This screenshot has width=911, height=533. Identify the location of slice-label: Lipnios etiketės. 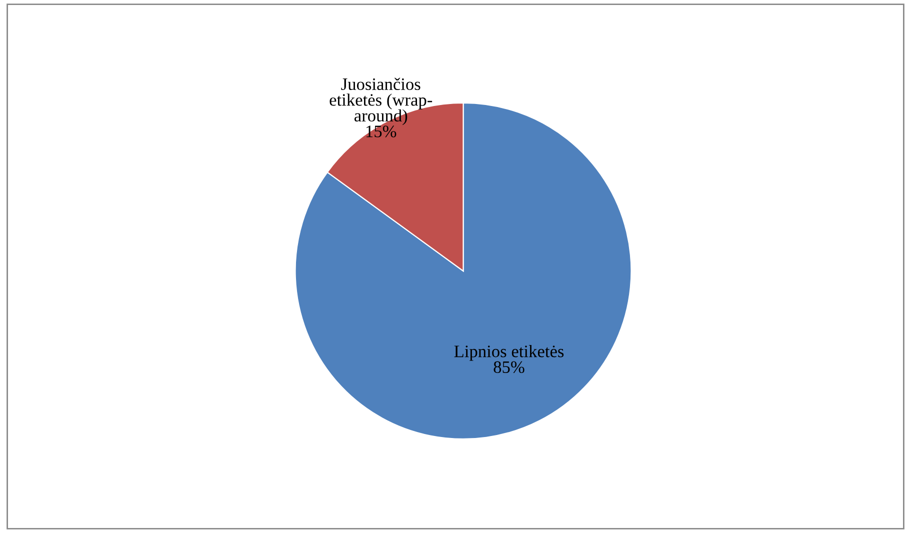
(509, 353).